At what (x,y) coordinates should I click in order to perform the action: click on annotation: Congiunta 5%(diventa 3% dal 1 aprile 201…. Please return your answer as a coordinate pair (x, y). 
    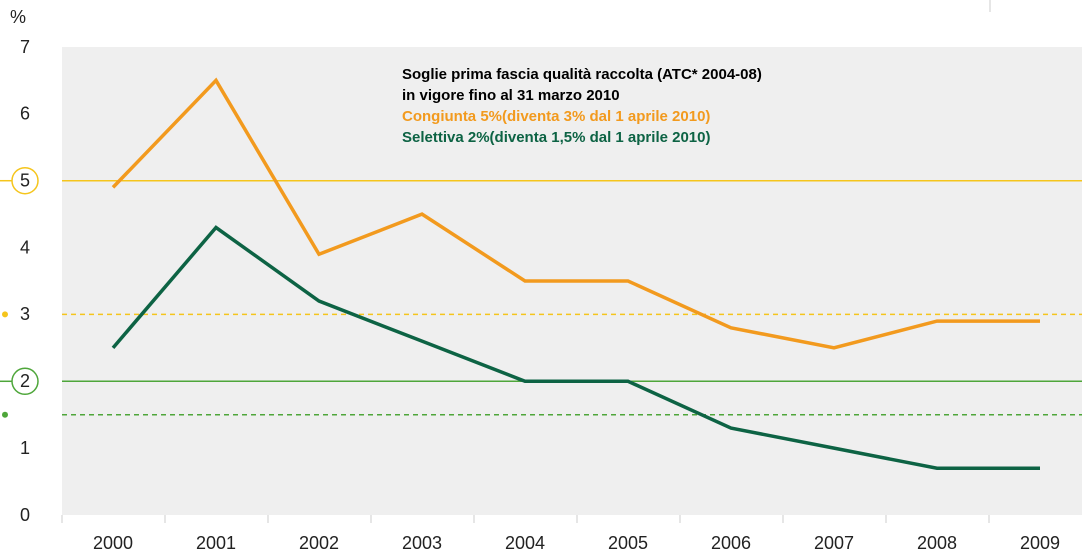
    Looking at the image, I should click on (556, 116).